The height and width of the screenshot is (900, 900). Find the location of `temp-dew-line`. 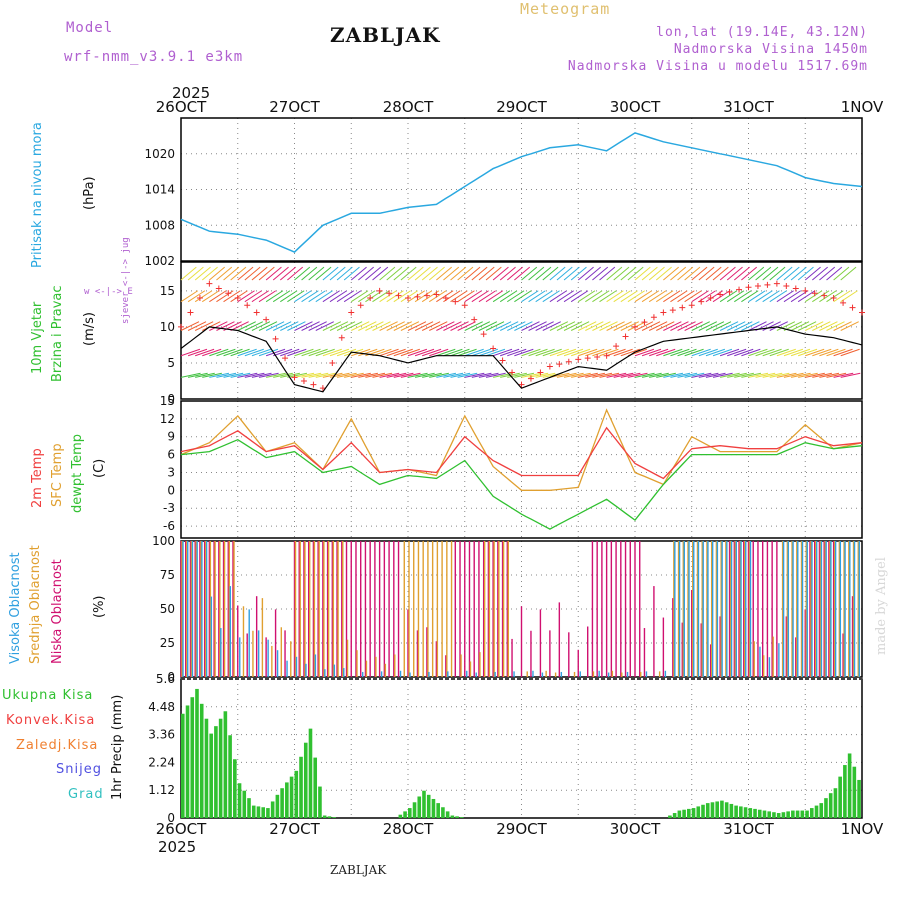

temp-dew-line is located at coordinates (521, 484).